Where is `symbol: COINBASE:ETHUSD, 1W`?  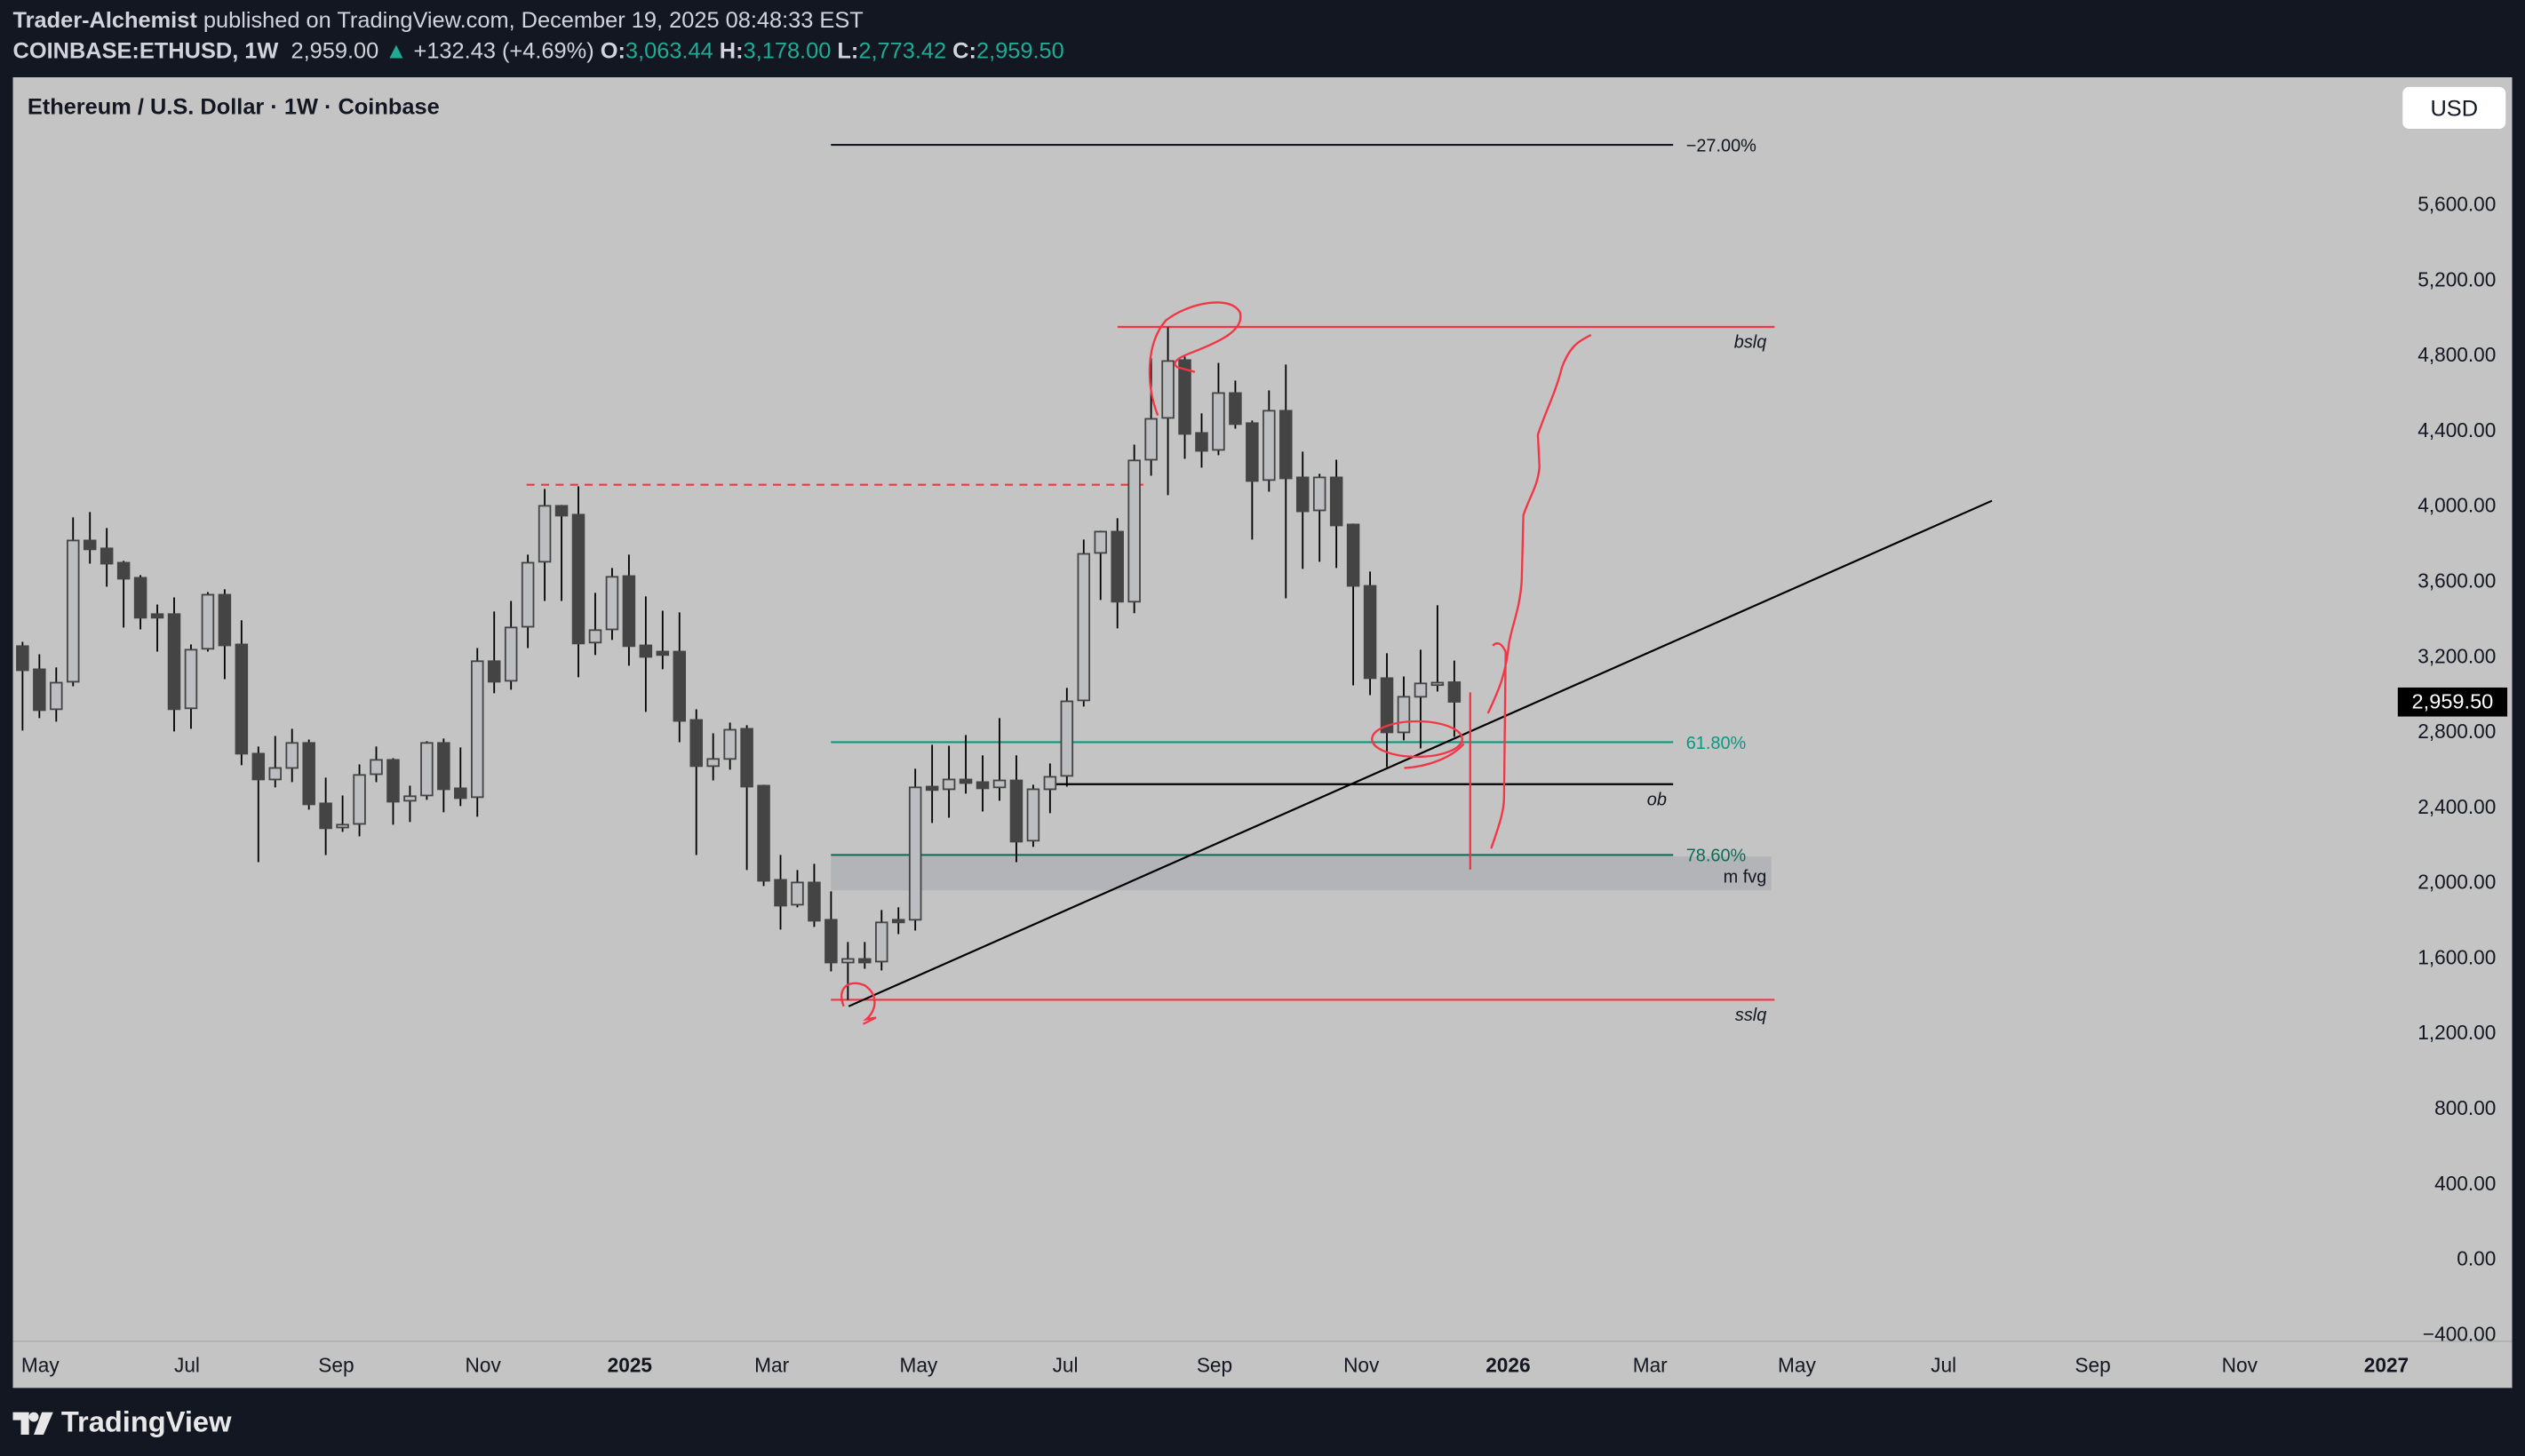 symbol: COINBASE:ETHUSD, 1W is located at coordinates (145, 49).